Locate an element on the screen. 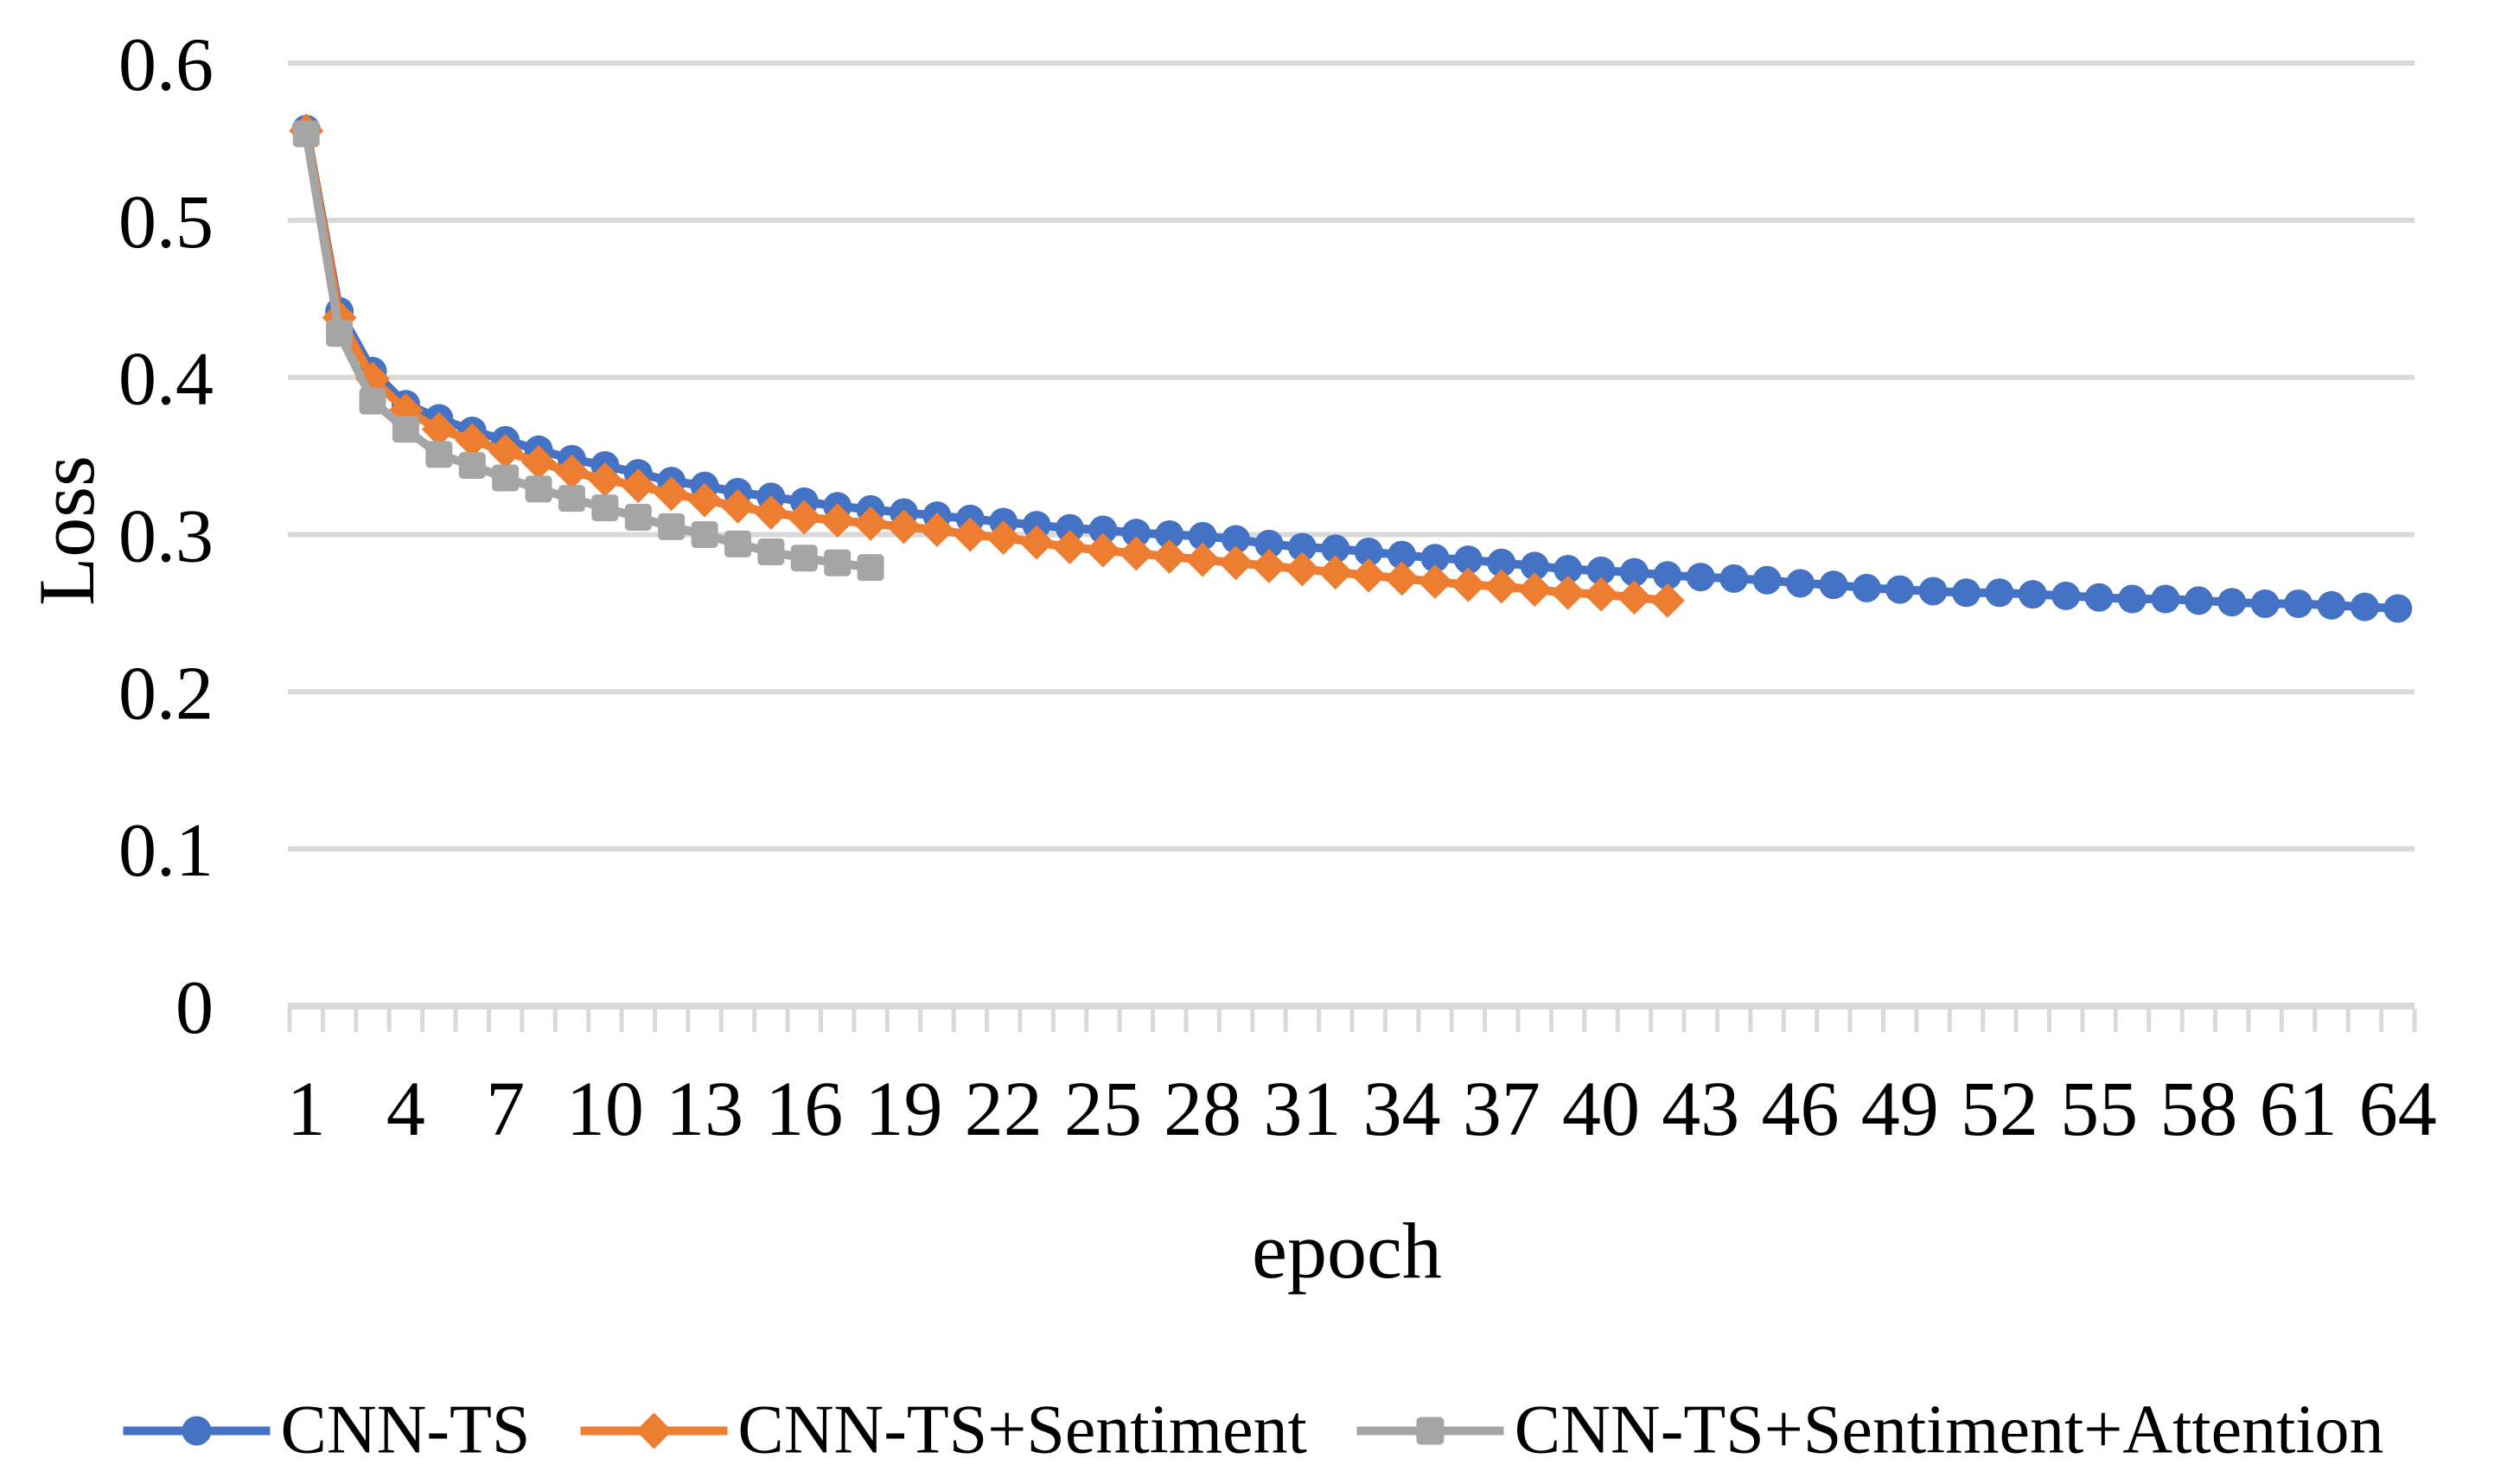 The width and height of the screenshot is (2507, 1484). legend-marker-diamond-icon is located at coordinates (654, 1430).